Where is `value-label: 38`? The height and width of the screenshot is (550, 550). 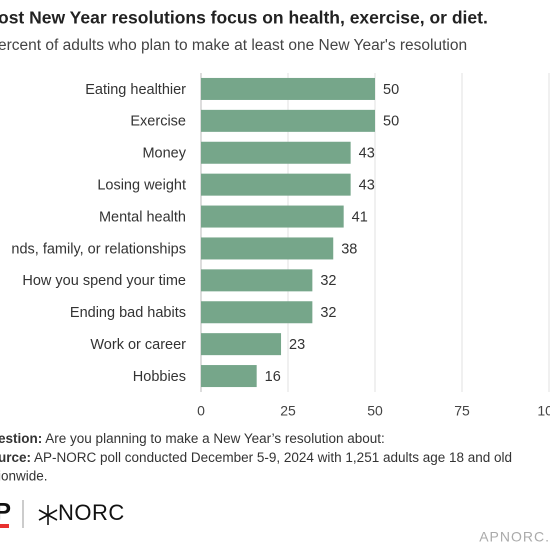 value-label: 38 is located at coordinates (349, 249).